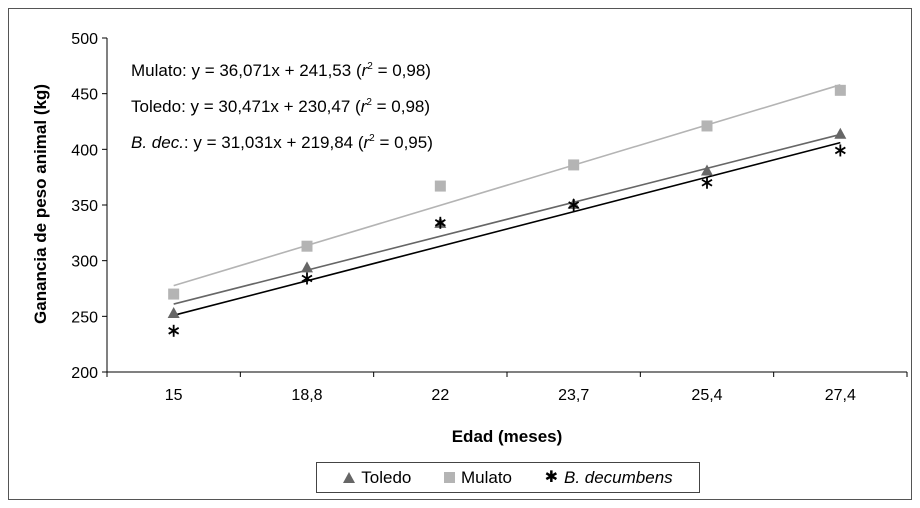 The image size is (920, 508). Describe the element at coordinates (281, 70) in the screenshot. I see `regression-equation: Mulato: y = 36,071x + 241,53 (r2 = 0,98)` at that location.